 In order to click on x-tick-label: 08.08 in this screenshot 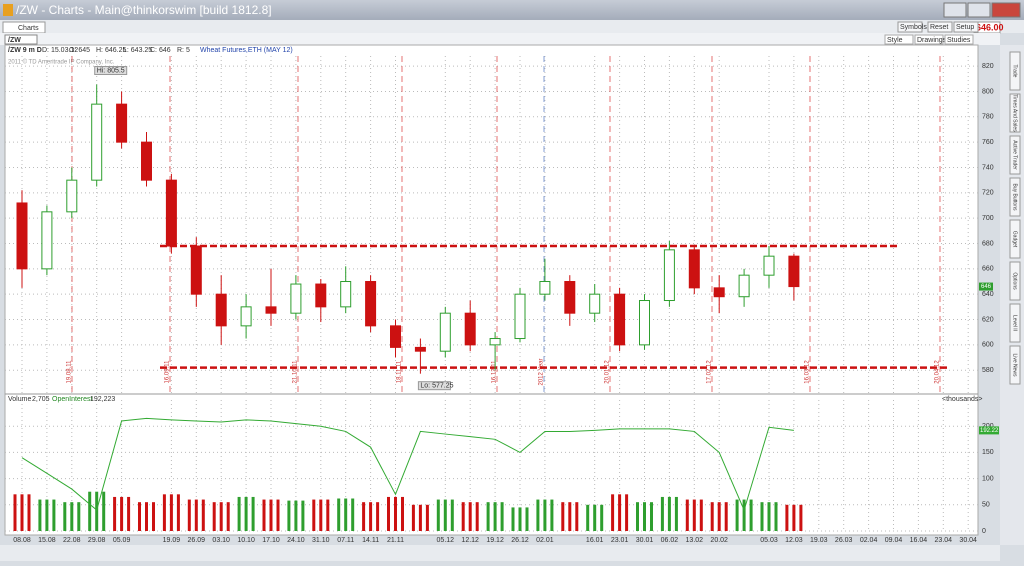, I will do `click(22, 540)`.